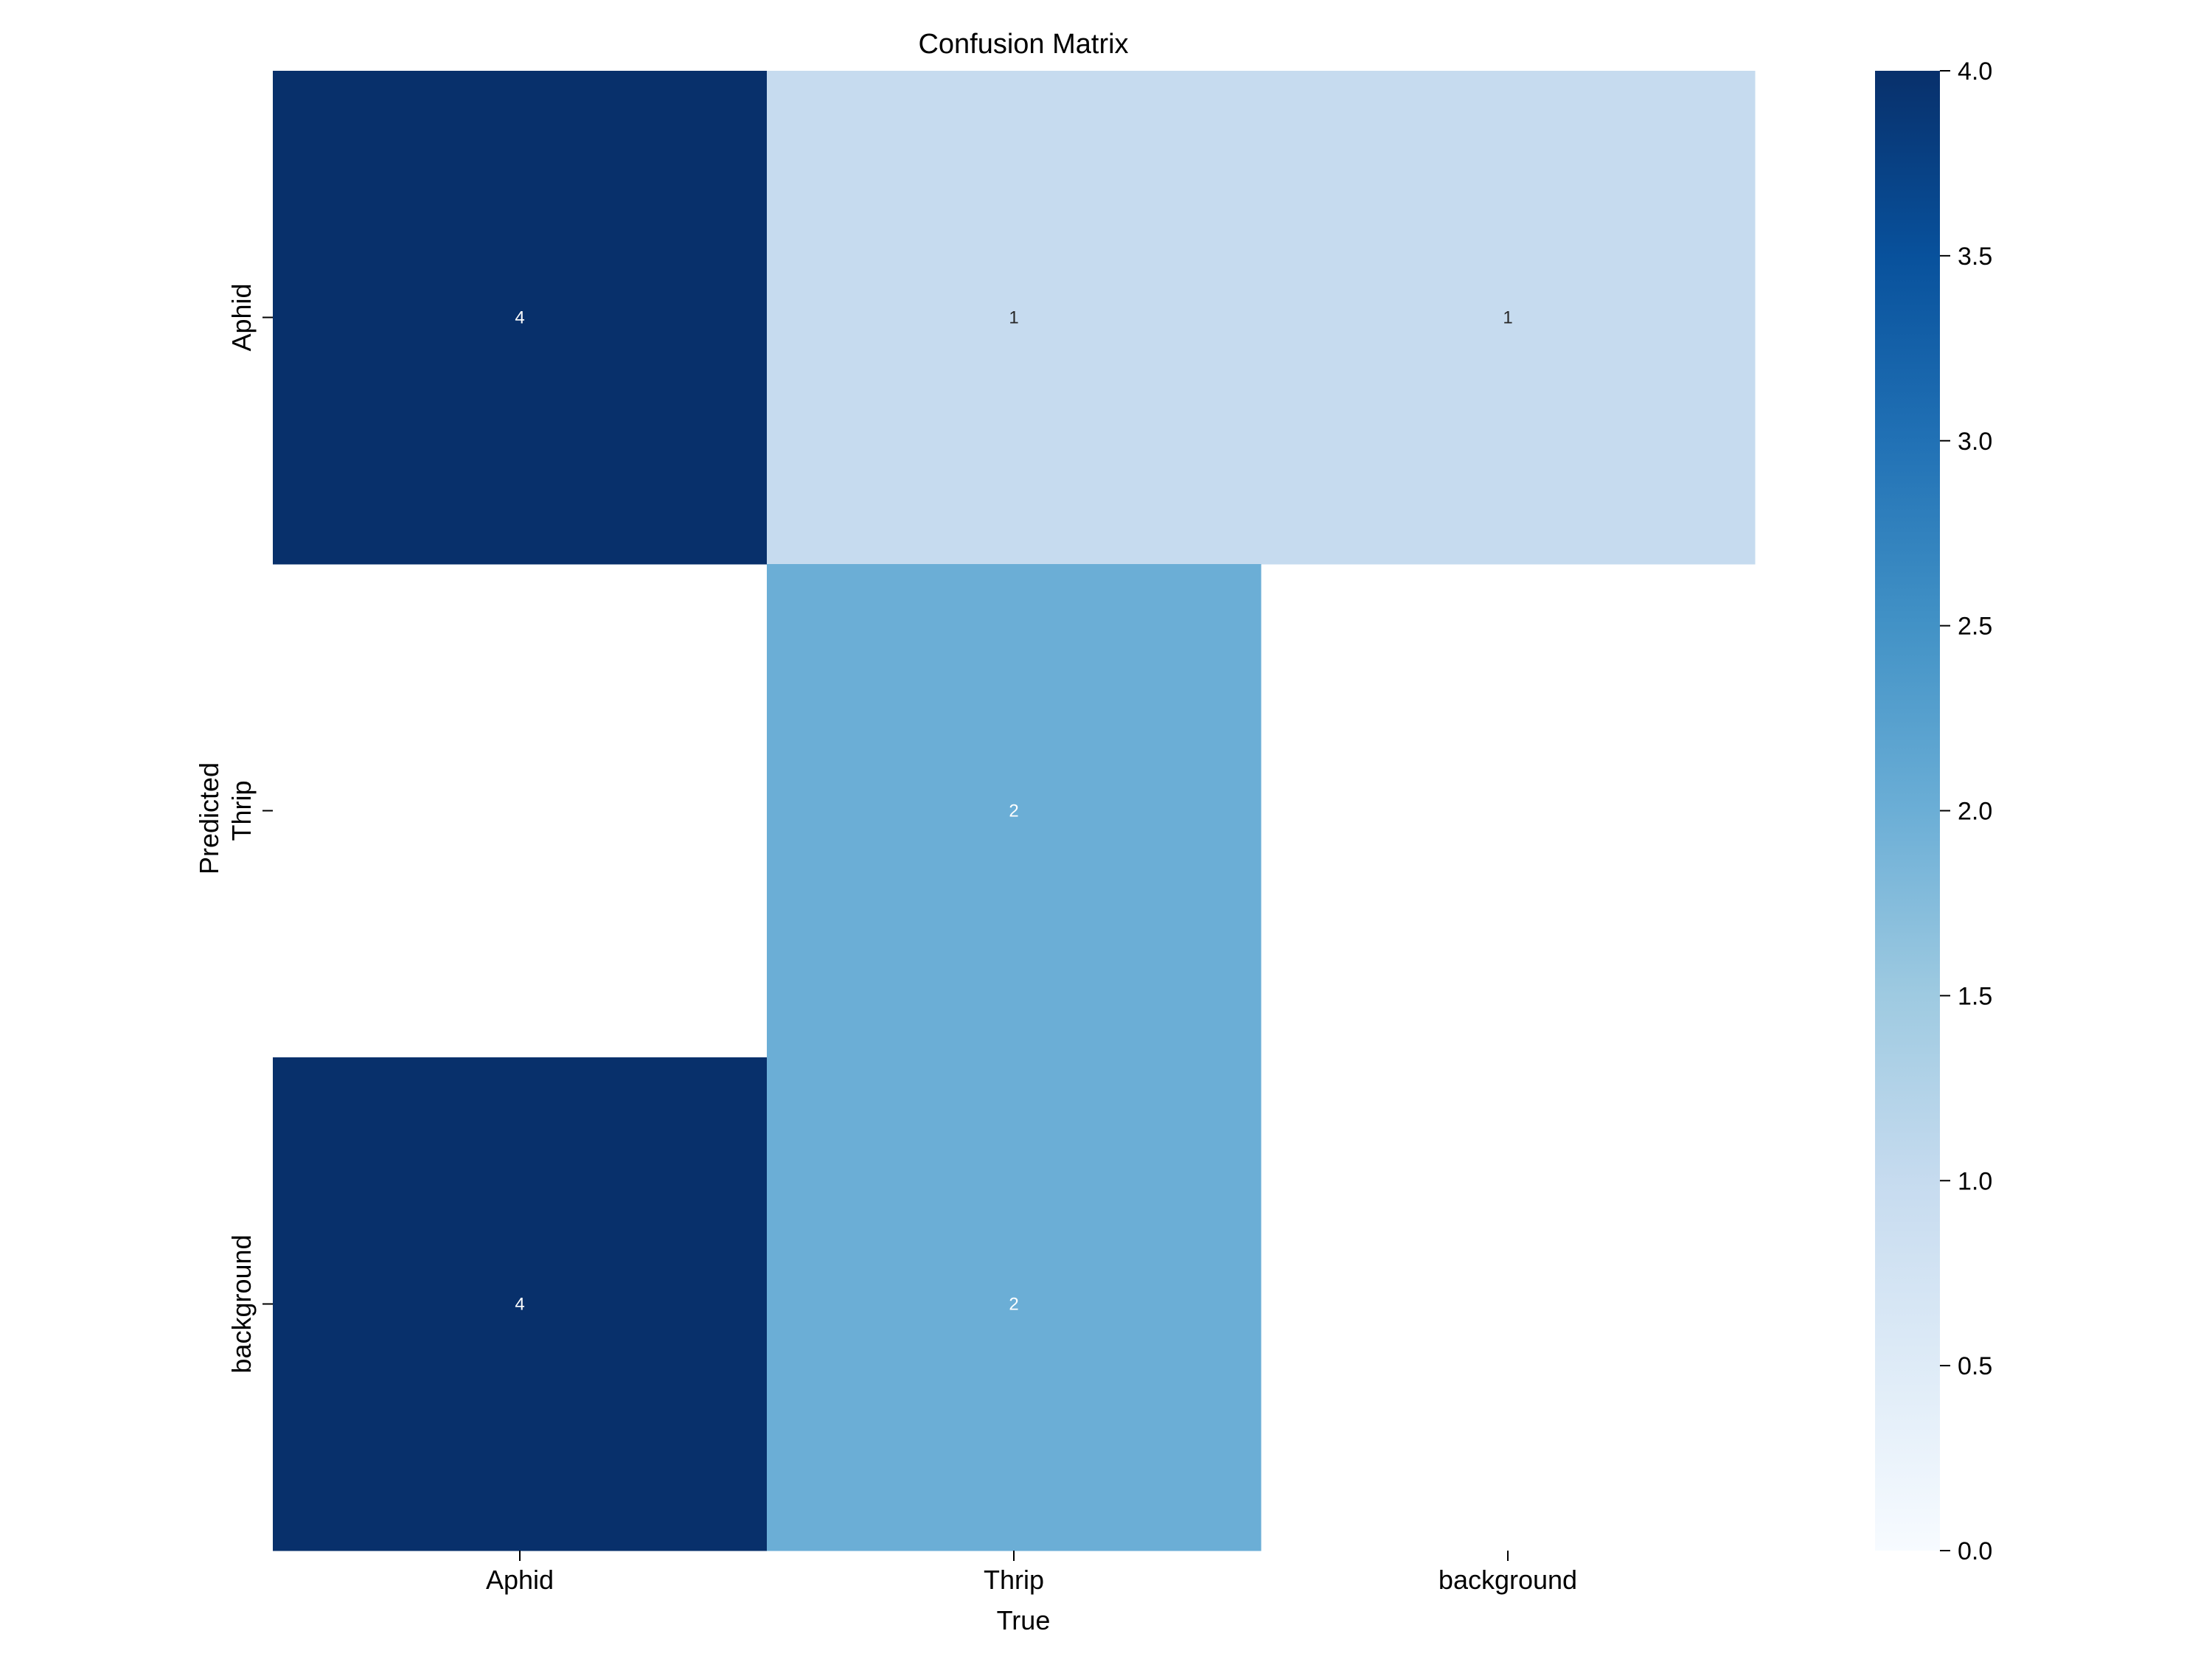 This screenshot has width=2212, height=1659. What do you see at coordinates (1975, 1551) in the screenshot?
I see `colorbar-tick-label: 0.0` at bounding box center [1975, 1551].